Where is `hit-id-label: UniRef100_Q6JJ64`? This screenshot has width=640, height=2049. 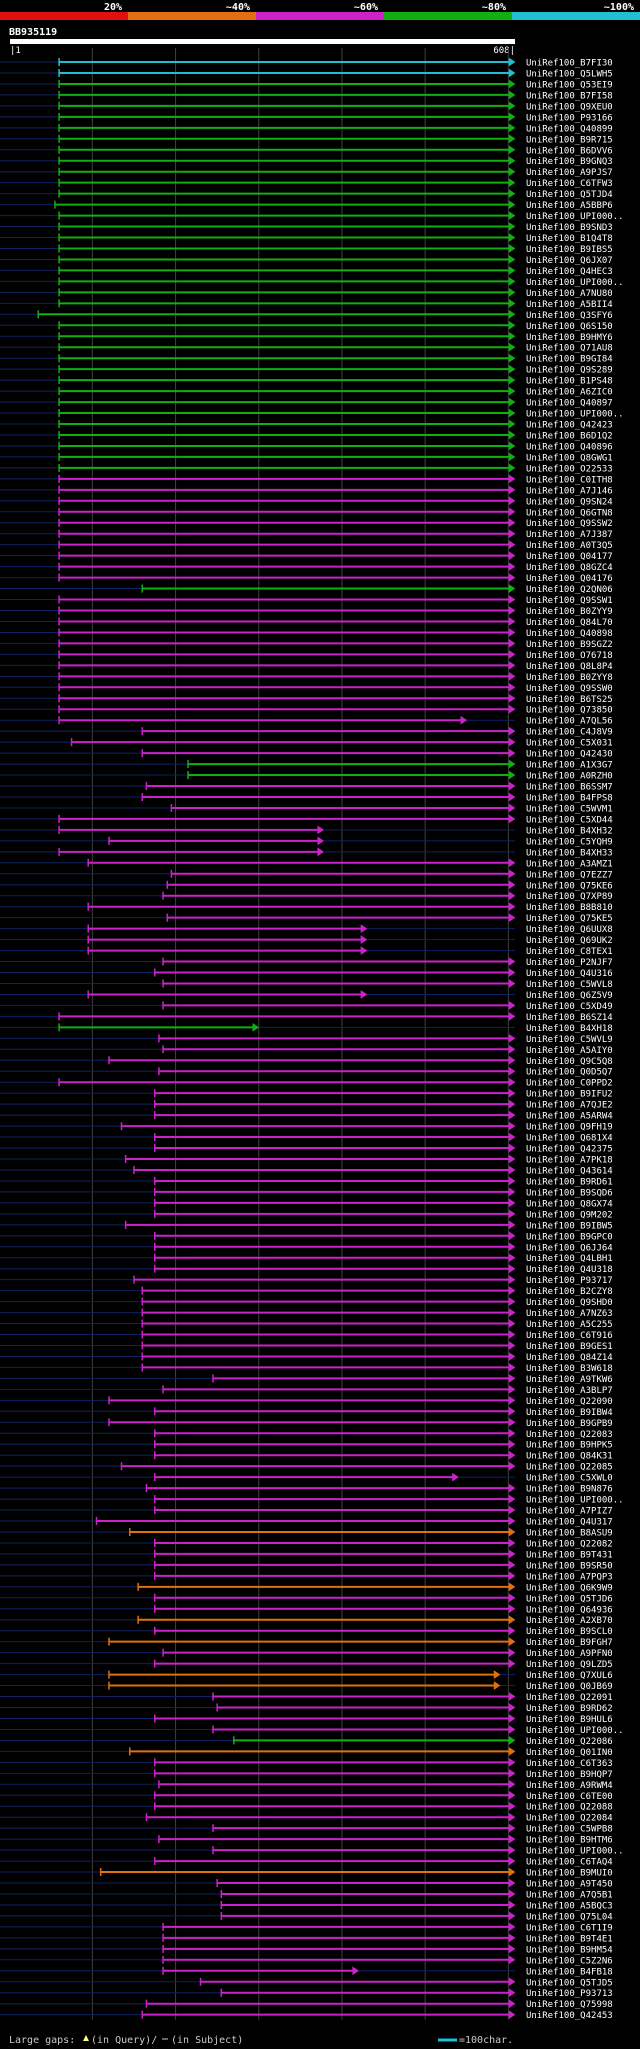 hit-id-label: UniRef100_Q6JJ64 is located at coordinates (569, 1248).